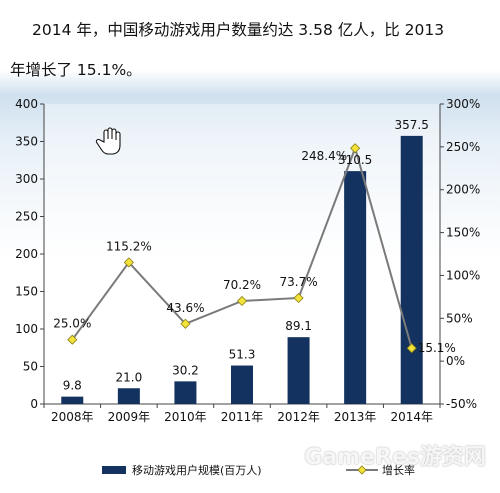  What do you see at coordinates (26, 292) in the screenshot?
I see `left-tick-label: 150` at bounding box center [26, 292].